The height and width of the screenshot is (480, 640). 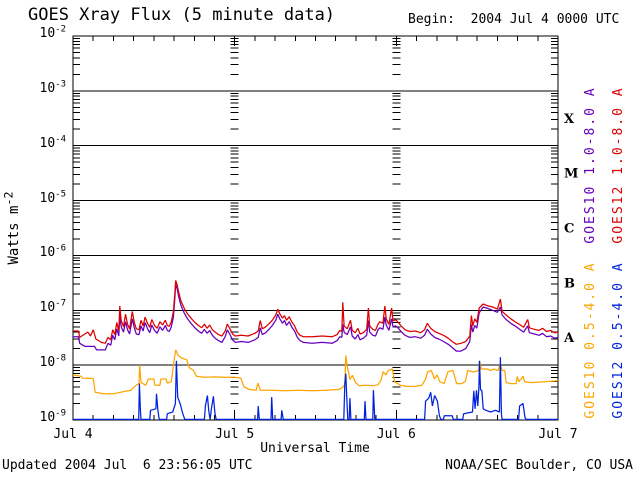 What do you see at coordinates (396, 434) in the screenshot?
I see `x-tick-label: Jul 6` at bounding box center [396, 434].